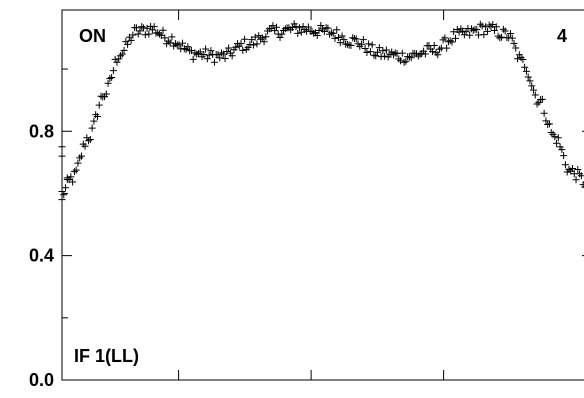 Image resolution: width=584 pixels, height=398 pixels. Describe the element at coordinates (106, 356) in the screenshot. I see `annotation-bottom-left: IF 1(LL)` at that location.